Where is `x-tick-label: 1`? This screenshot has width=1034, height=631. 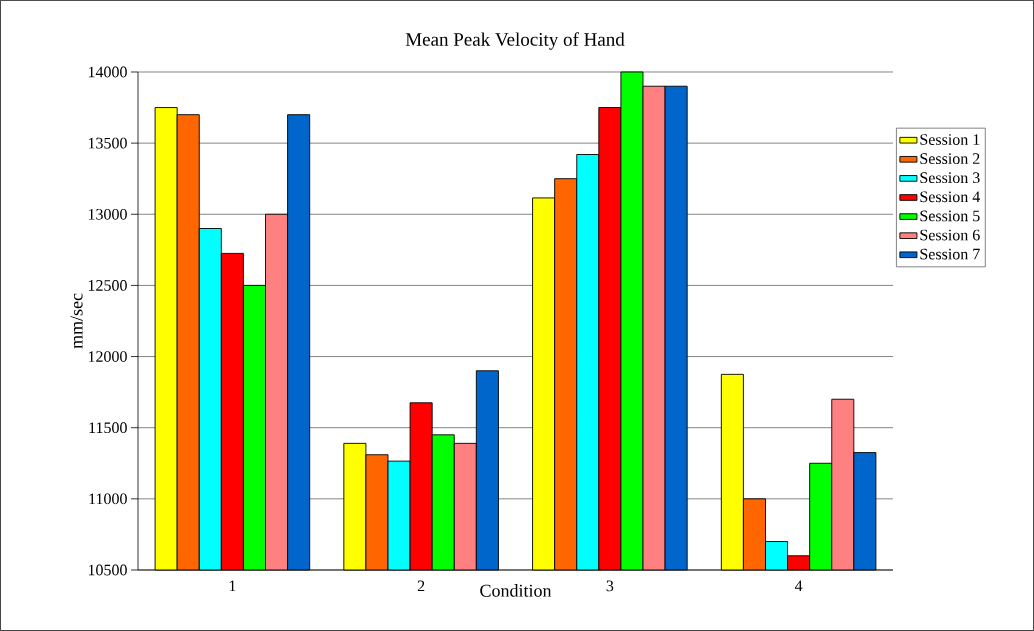
x-tick-label: 1 is located at coordinates (232, 586).